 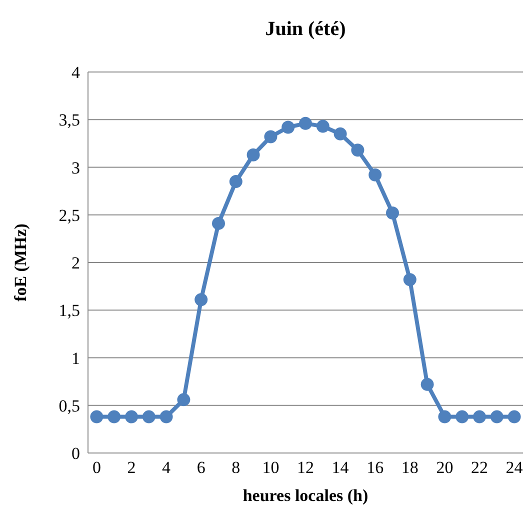 What do you see at coordinates (76, 358) in the screenshot?
I see `y-tick-label: 1` at bounding box center [76, 358].